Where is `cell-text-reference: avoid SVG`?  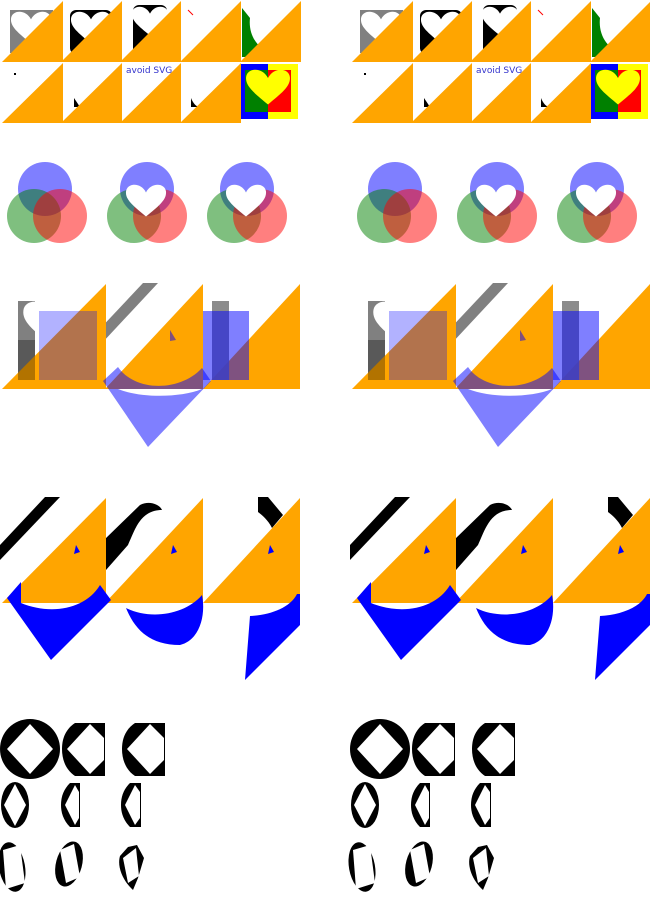 cell-text-reference: avoid SVG is located at coordinates (499, 71).